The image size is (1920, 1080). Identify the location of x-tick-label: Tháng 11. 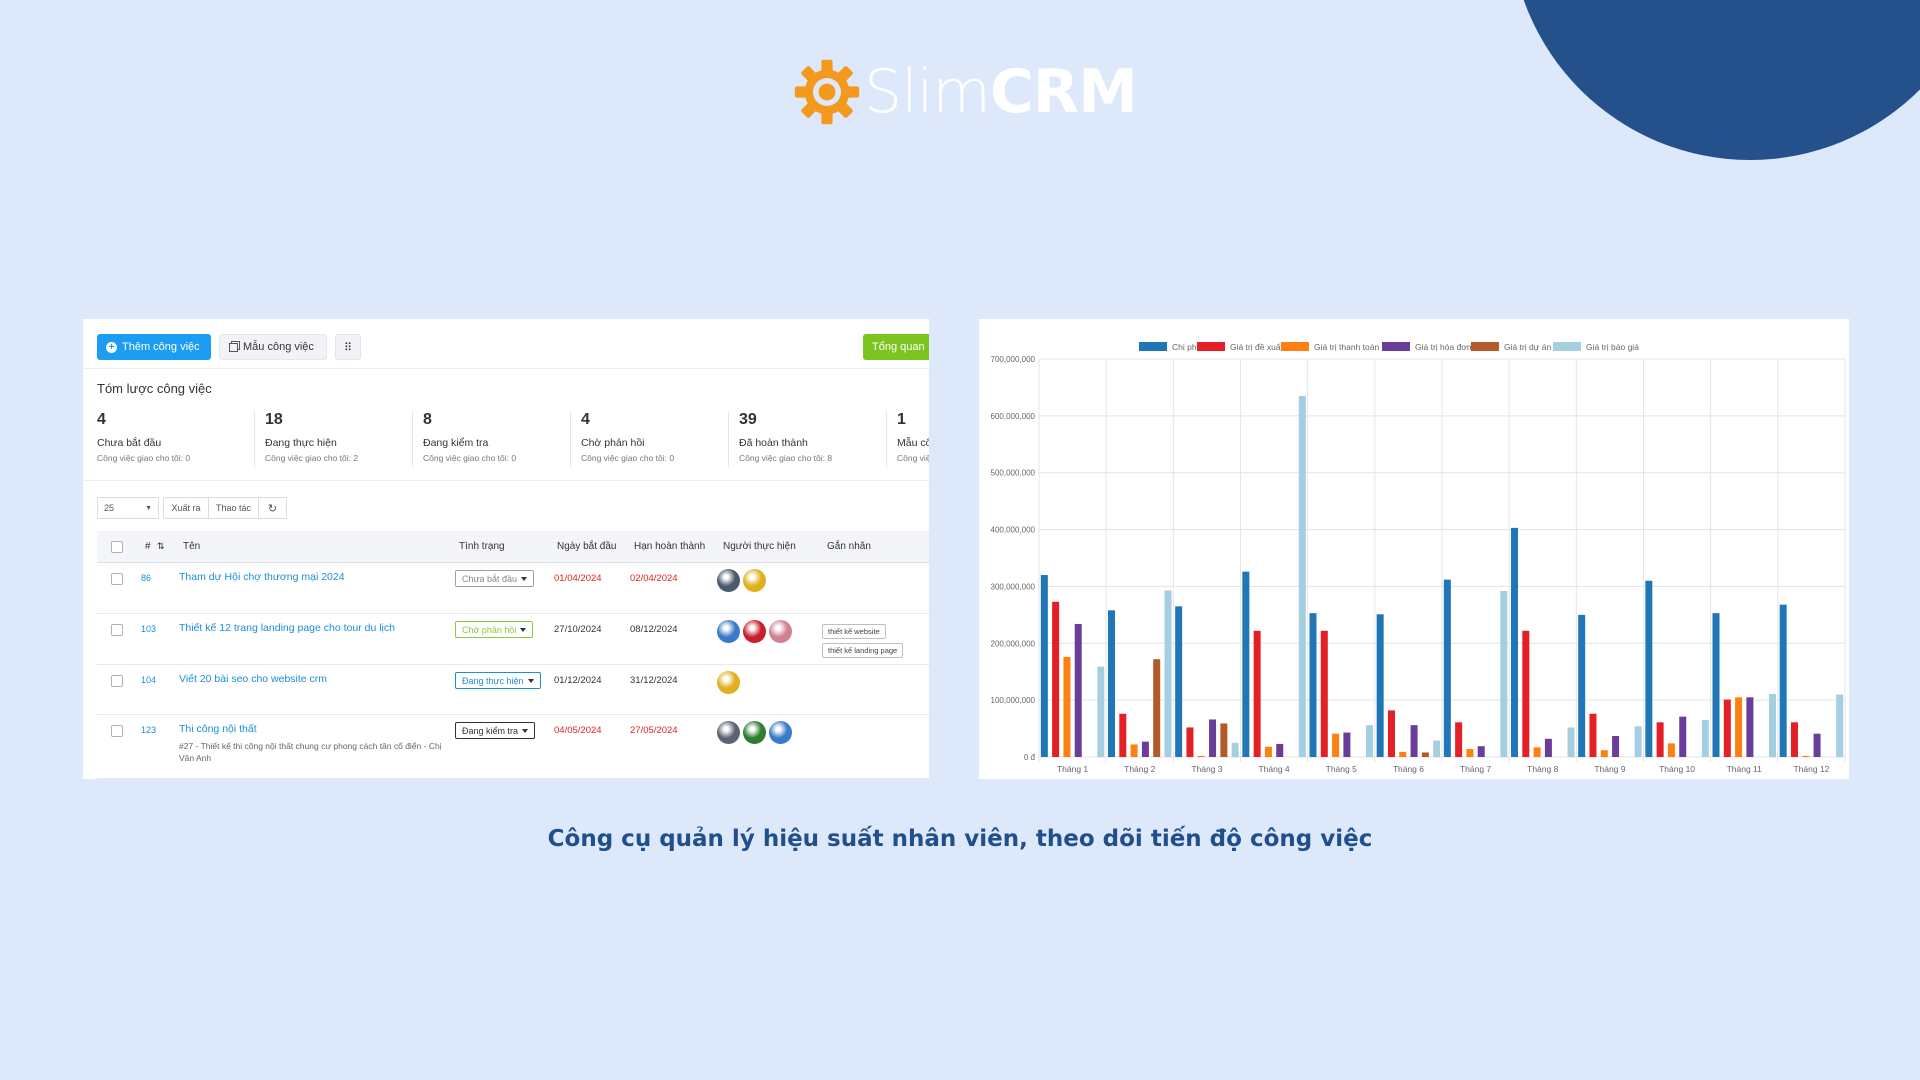
(1745, 769).